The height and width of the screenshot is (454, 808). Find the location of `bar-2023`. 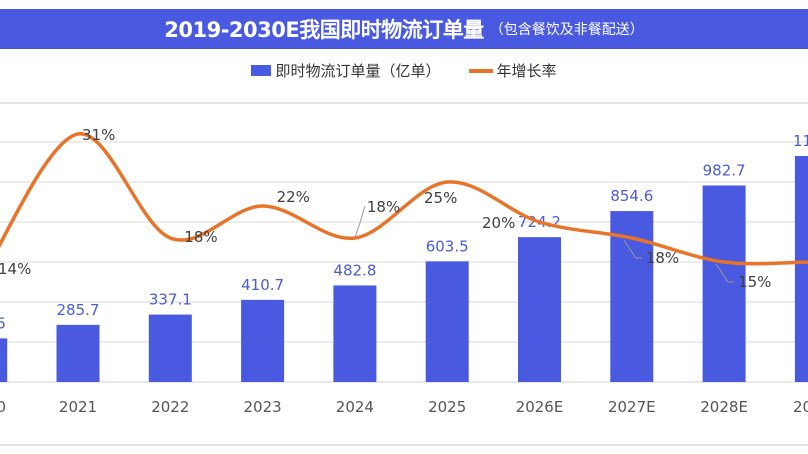

bar-2023 is located at coordinates (263, 340).